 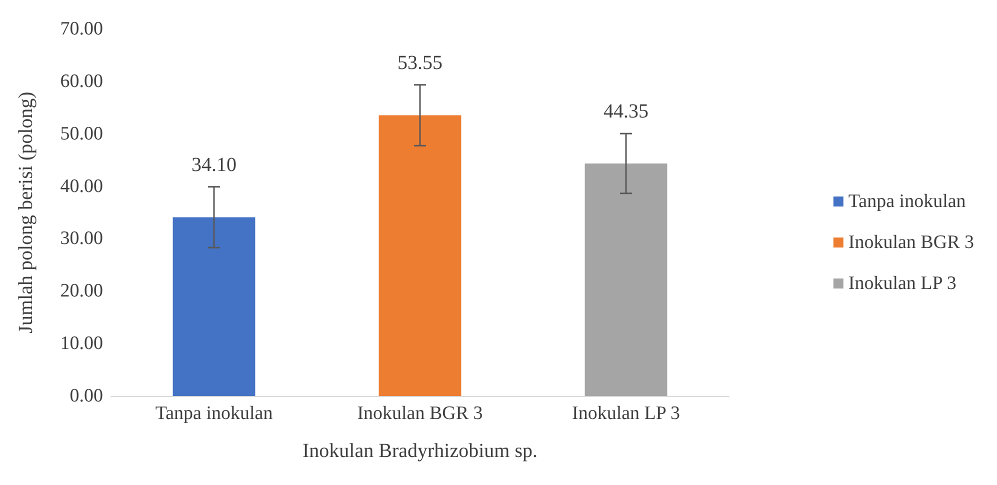 I want to click on y-tick-label: 0.00, so click(x=86, y=396).